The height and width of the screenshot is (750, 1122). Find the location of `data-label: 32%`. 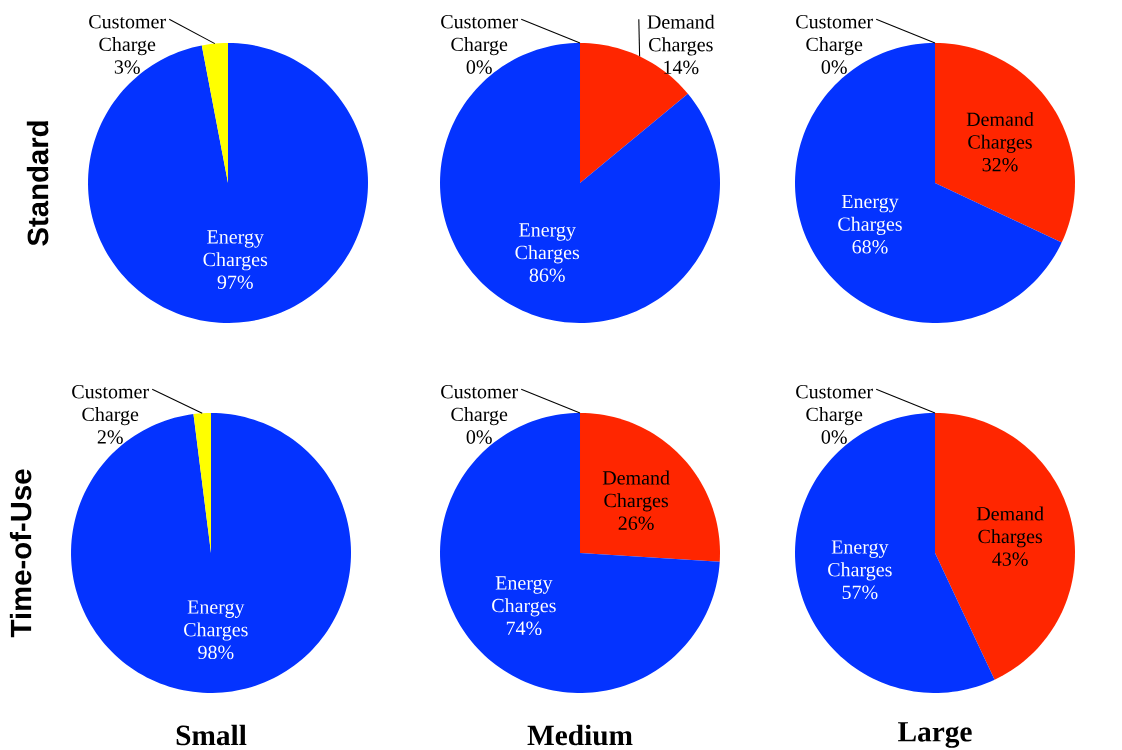

data-label: 32% is located at coordinates (1000, 164).